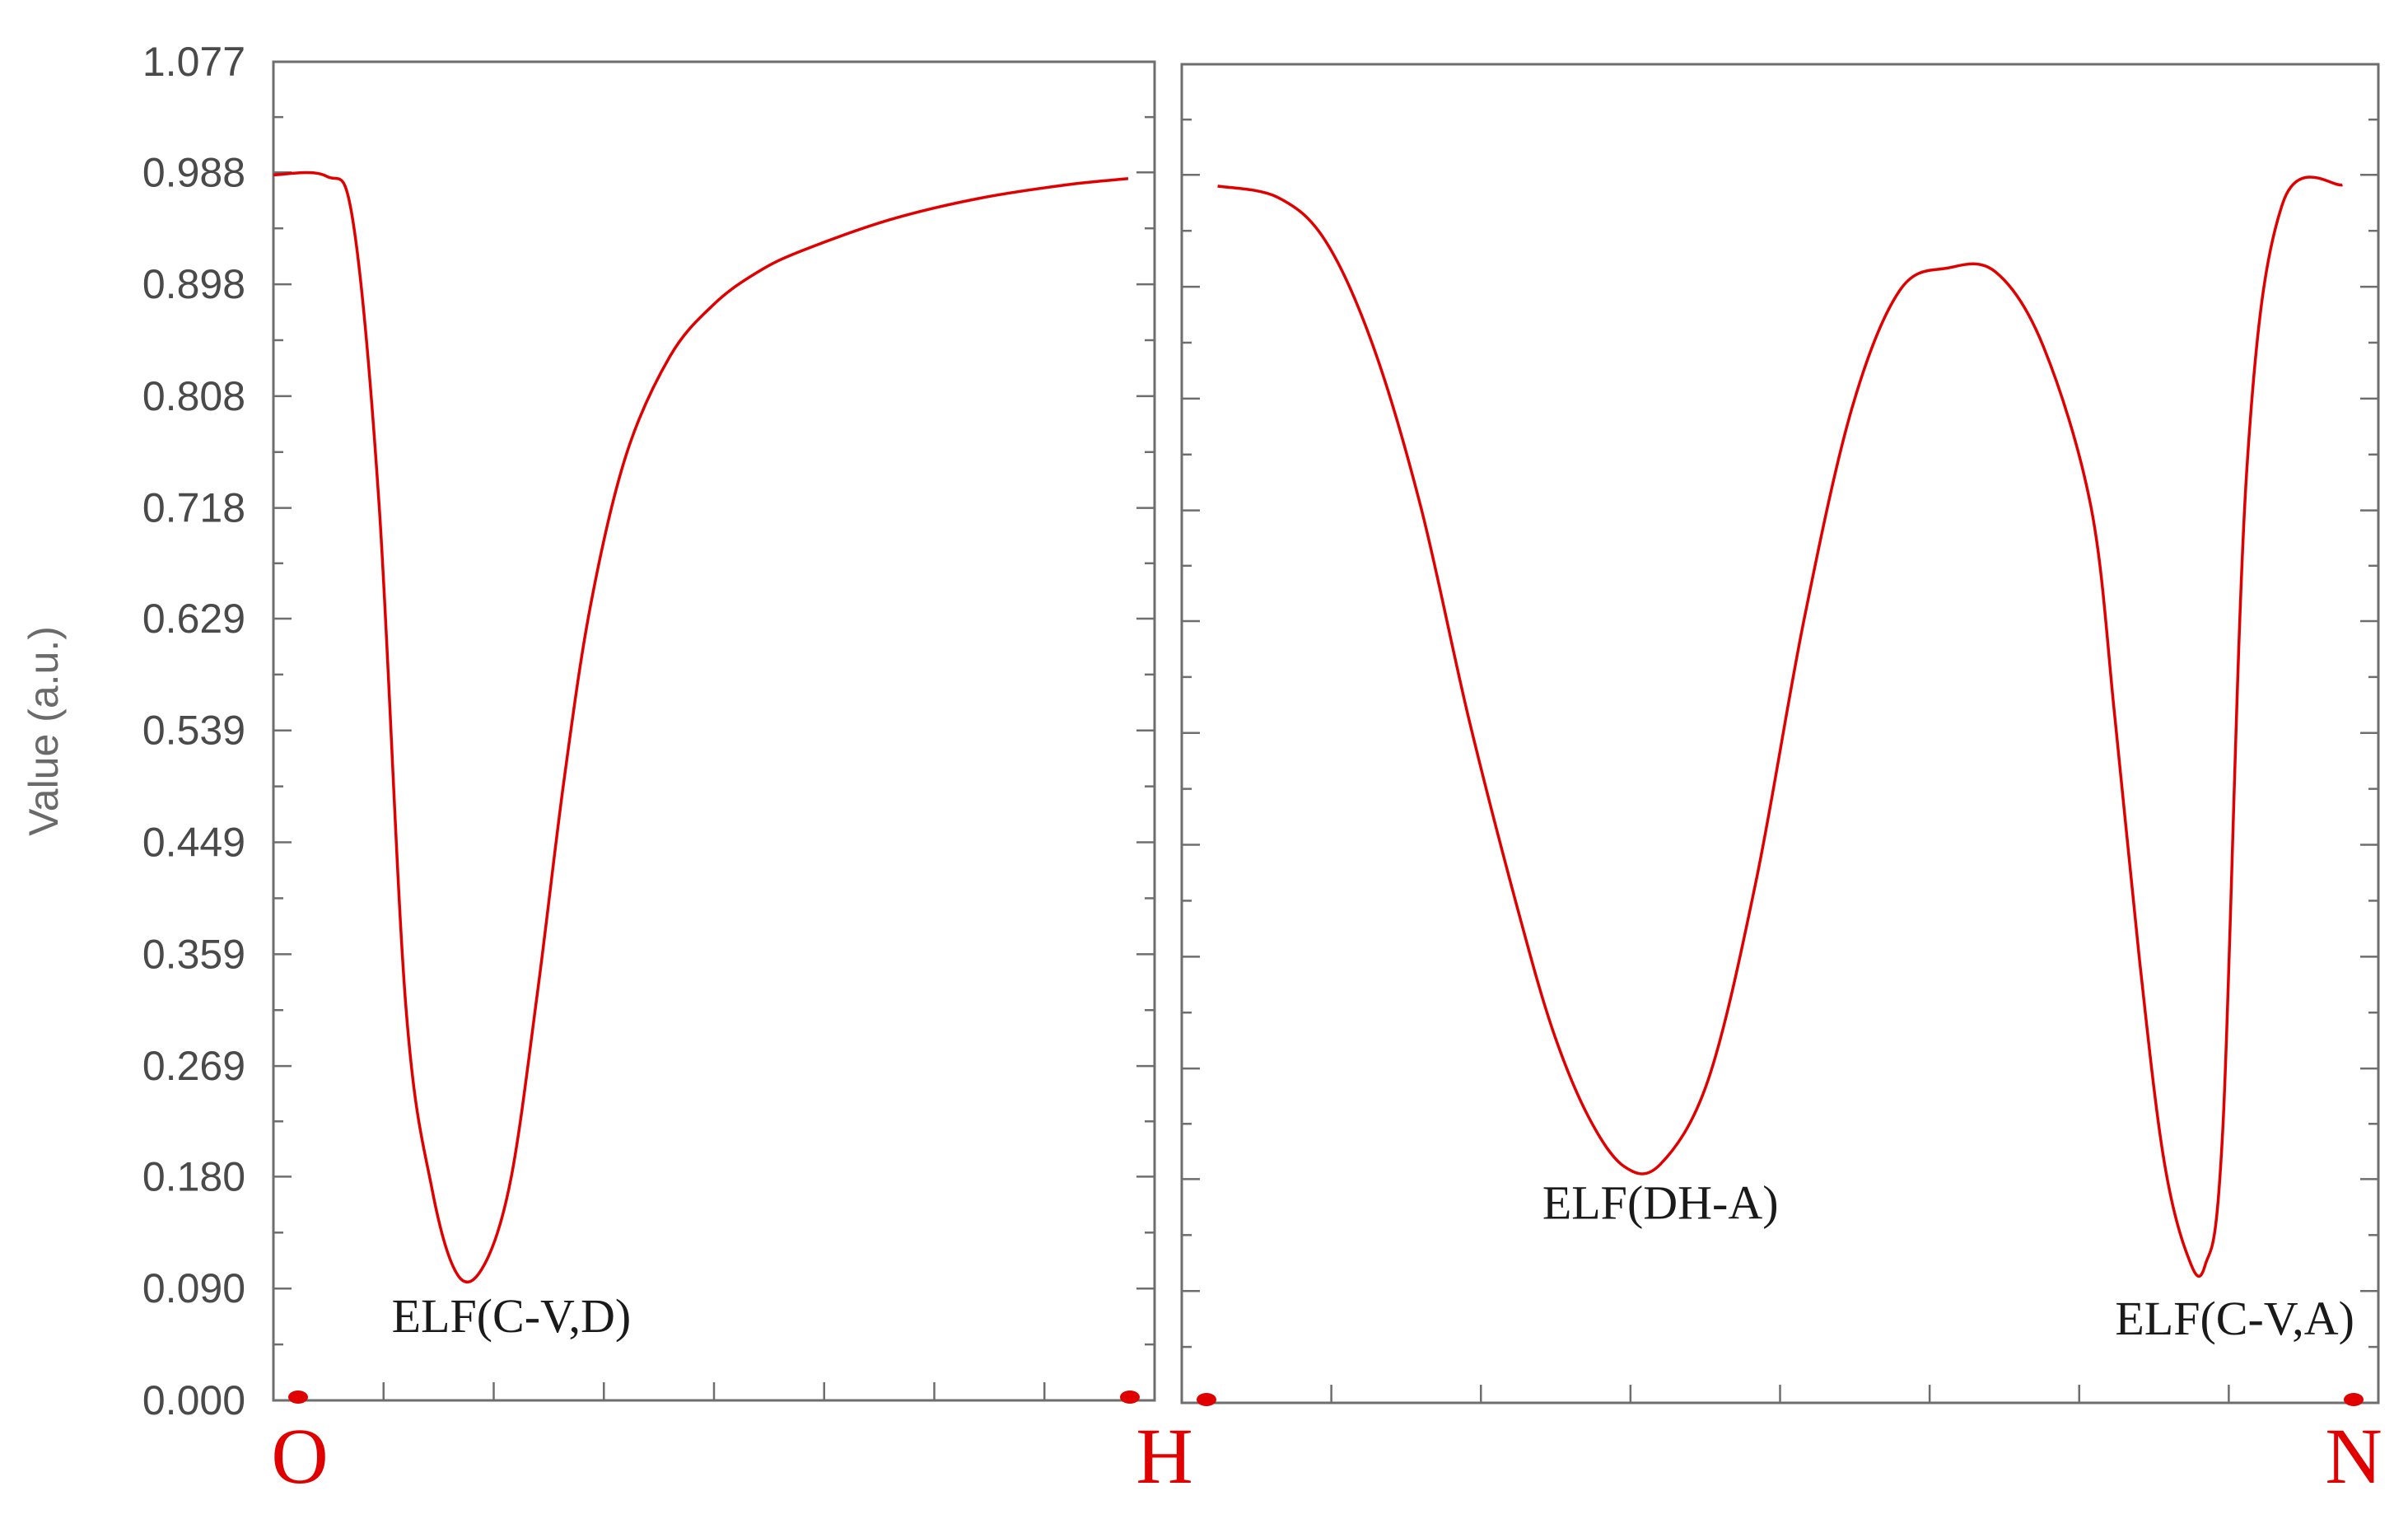 This screenshot has width=2408, height=1519. Describe the element at coordinates (1206, 1400) in the screenshot. I see `right-atom-dot-start` at that location.